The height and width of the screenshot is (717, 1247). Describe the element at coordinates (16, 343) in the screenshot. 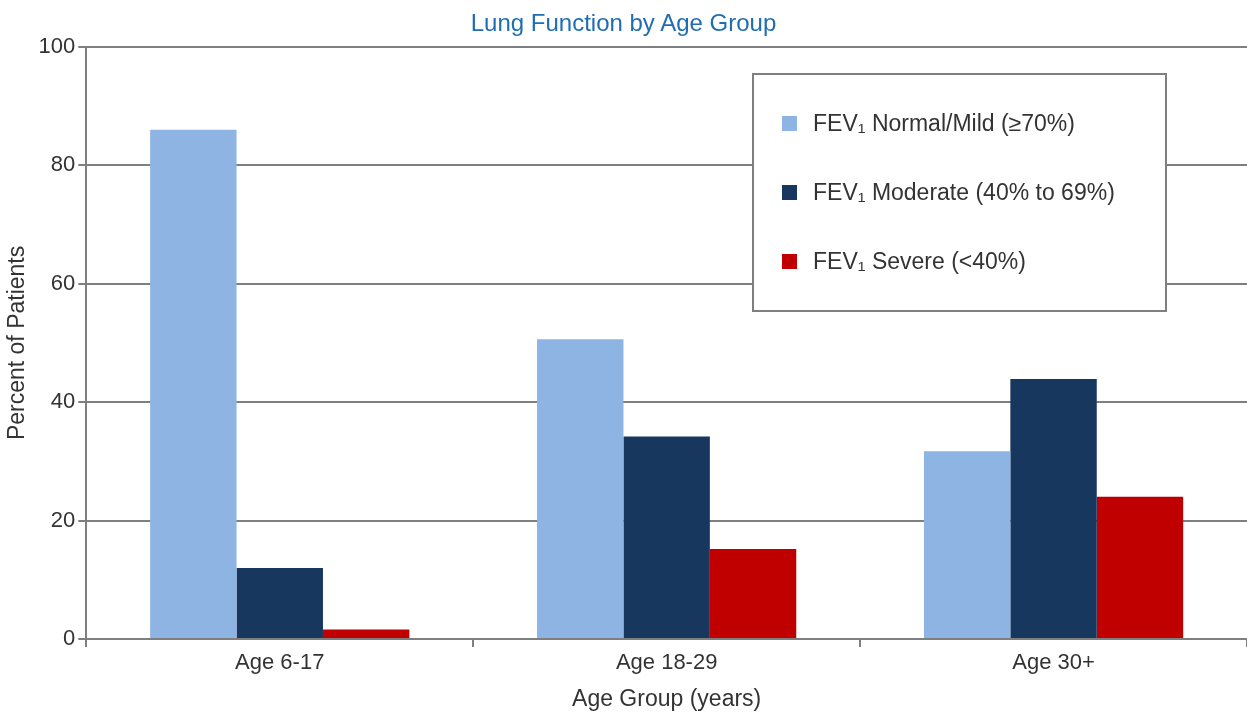

I see `y-axis-title: Percent of Patients` at that location.